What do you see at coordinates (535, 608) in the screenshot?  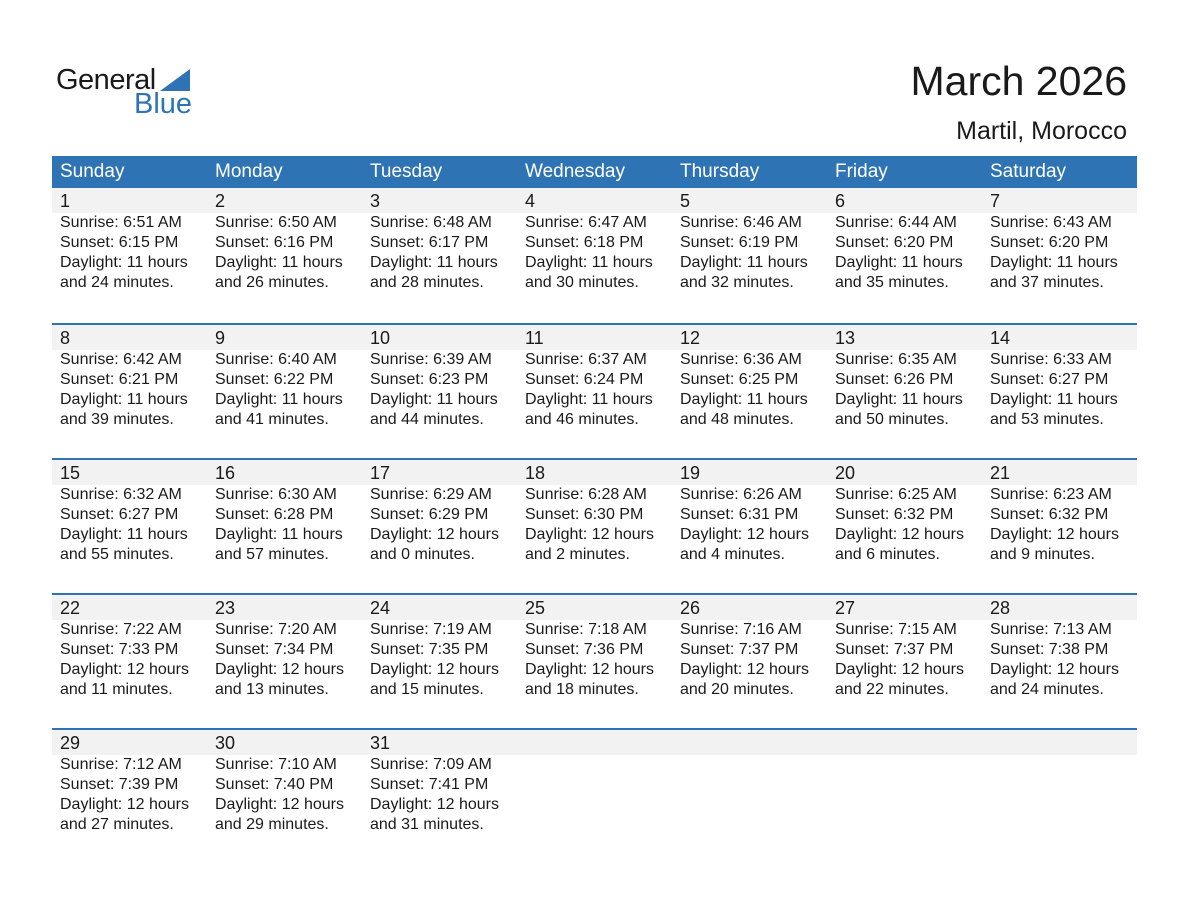 I see `day-number: 25` at bounding box center [535, 608].